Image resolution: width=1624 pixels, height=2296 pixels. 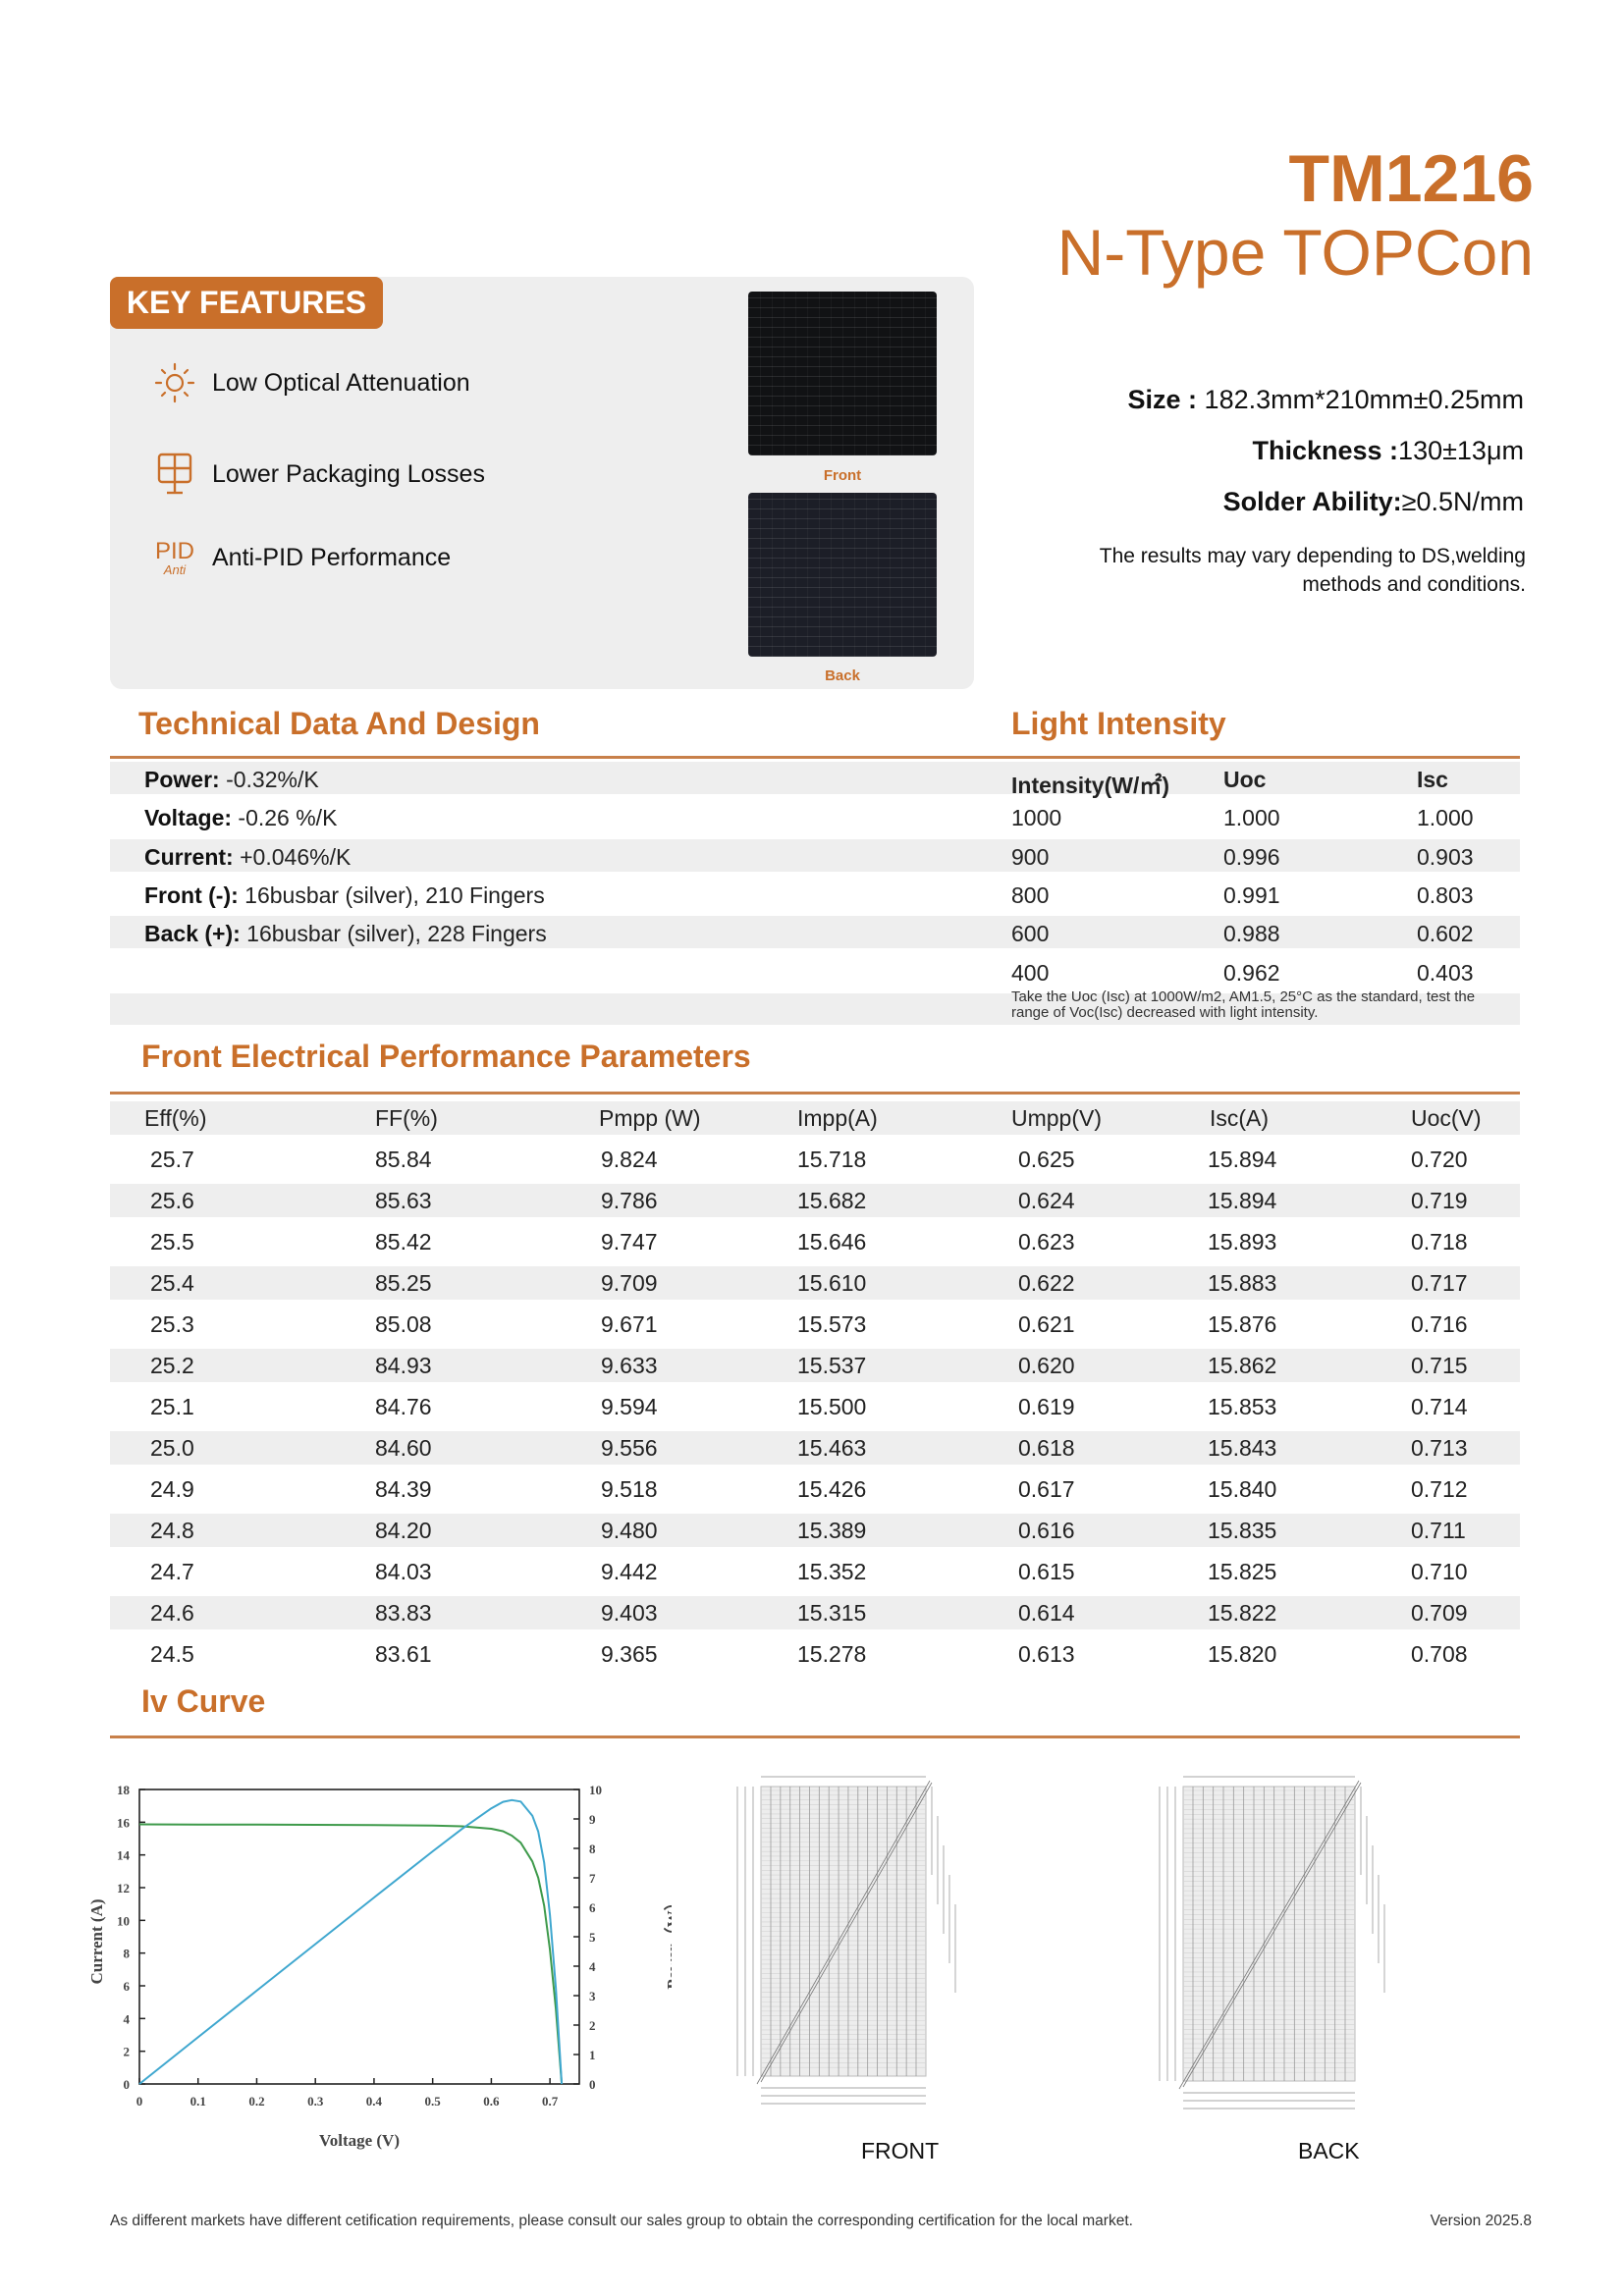 What do you see at coordinates (231, 779) in the screenshot?
I see `technical-param: Power: -0.32%/K` at bounding box center [231, 779].